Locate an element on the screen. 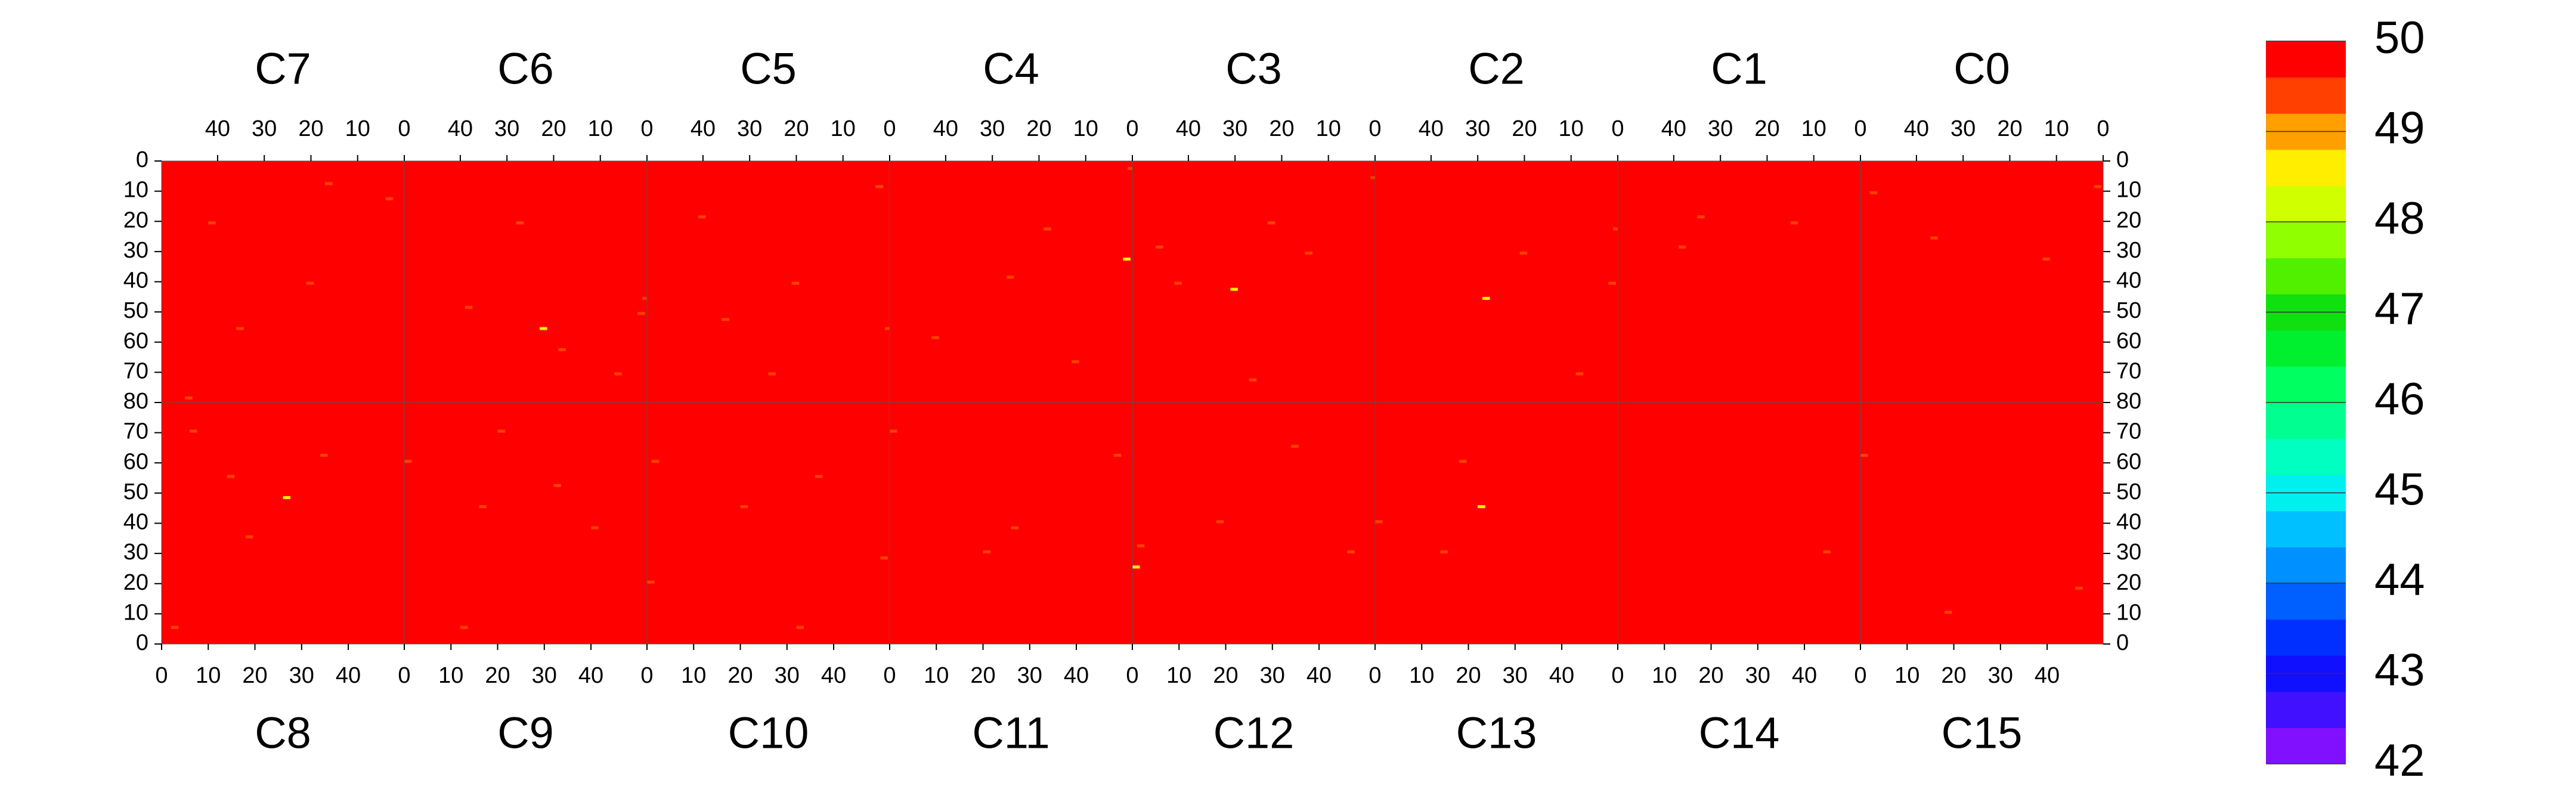  y-tick-label: 10 is located at coordinates (2128, 191).